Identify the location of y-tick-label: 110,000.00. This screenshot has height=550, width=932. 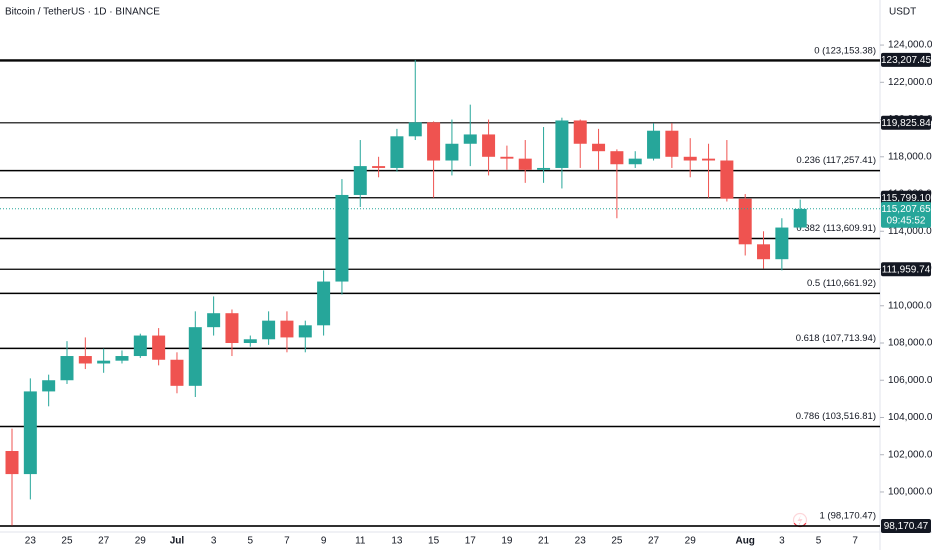
(910, 305).